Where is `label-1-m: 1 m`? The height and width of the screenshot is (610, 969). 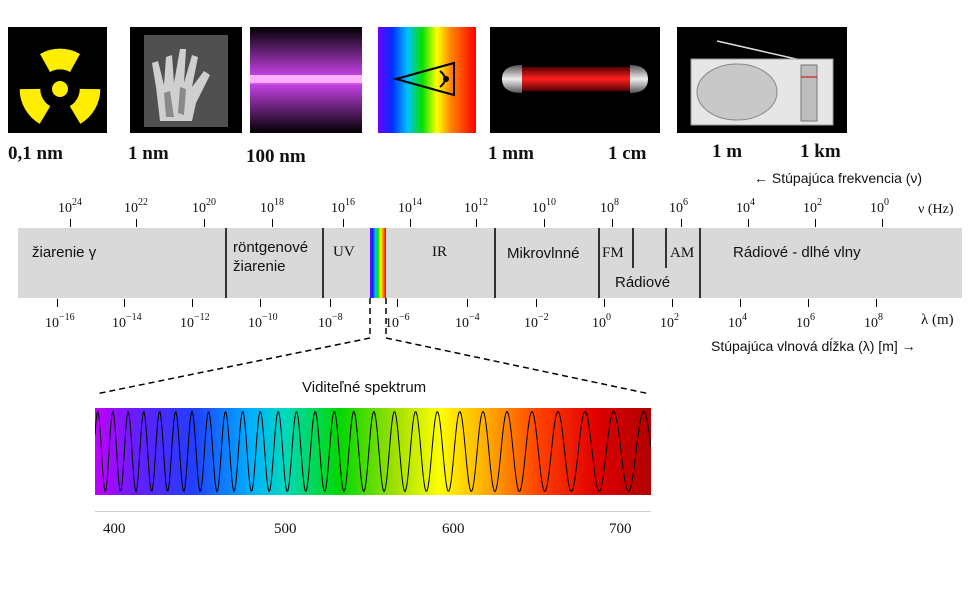 label-1-m: 1 m is located at coordinates (727, 151).